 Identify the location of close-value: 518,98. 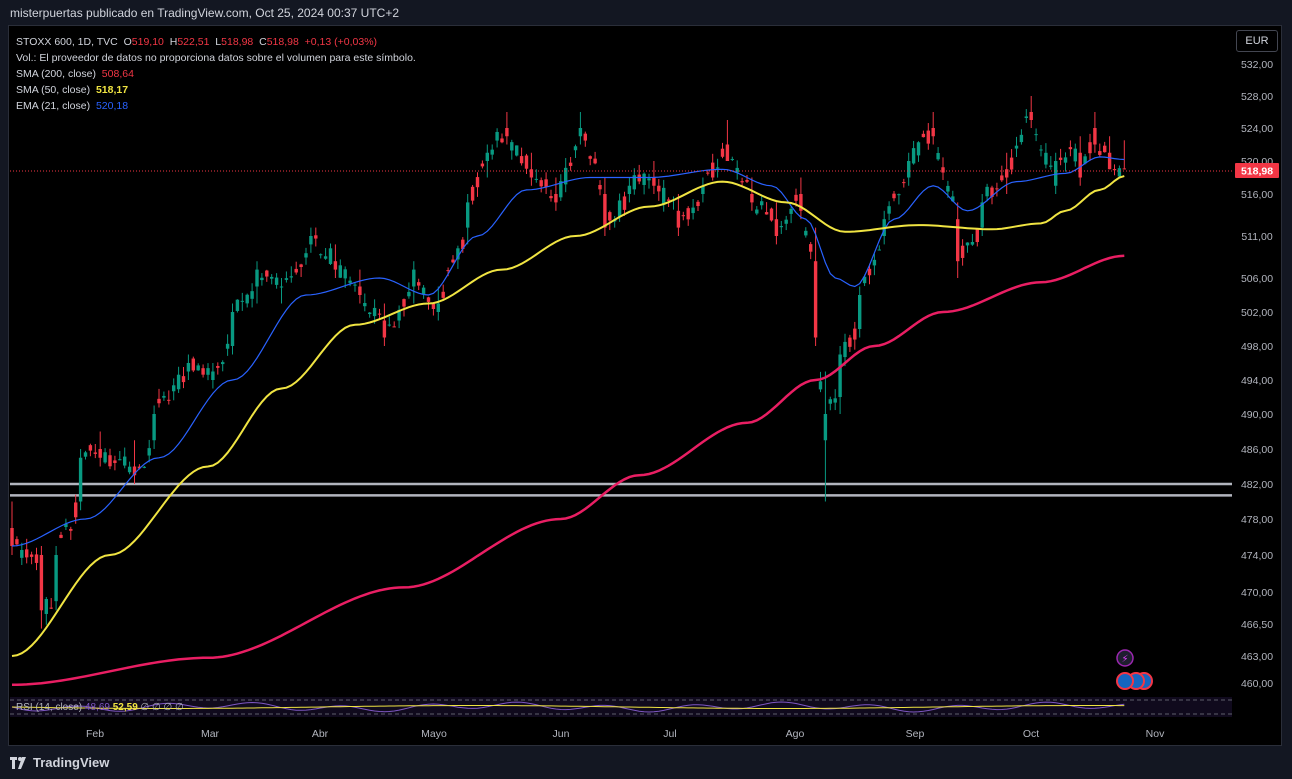
(282, 42).